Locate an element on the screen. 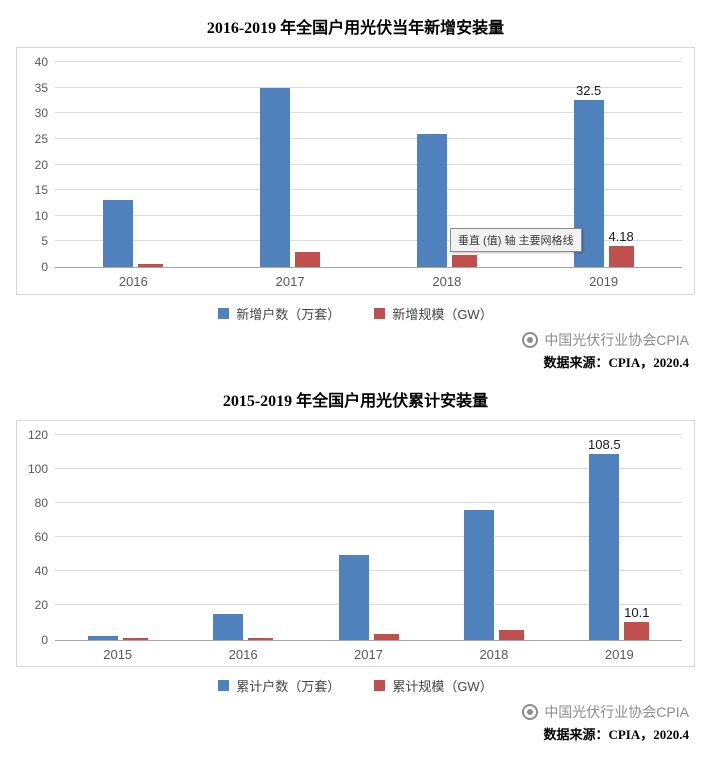 The width and height of the screenshot is (711, 758). legend-item: 新增规模（GW） is located at coordinates (433, 313).